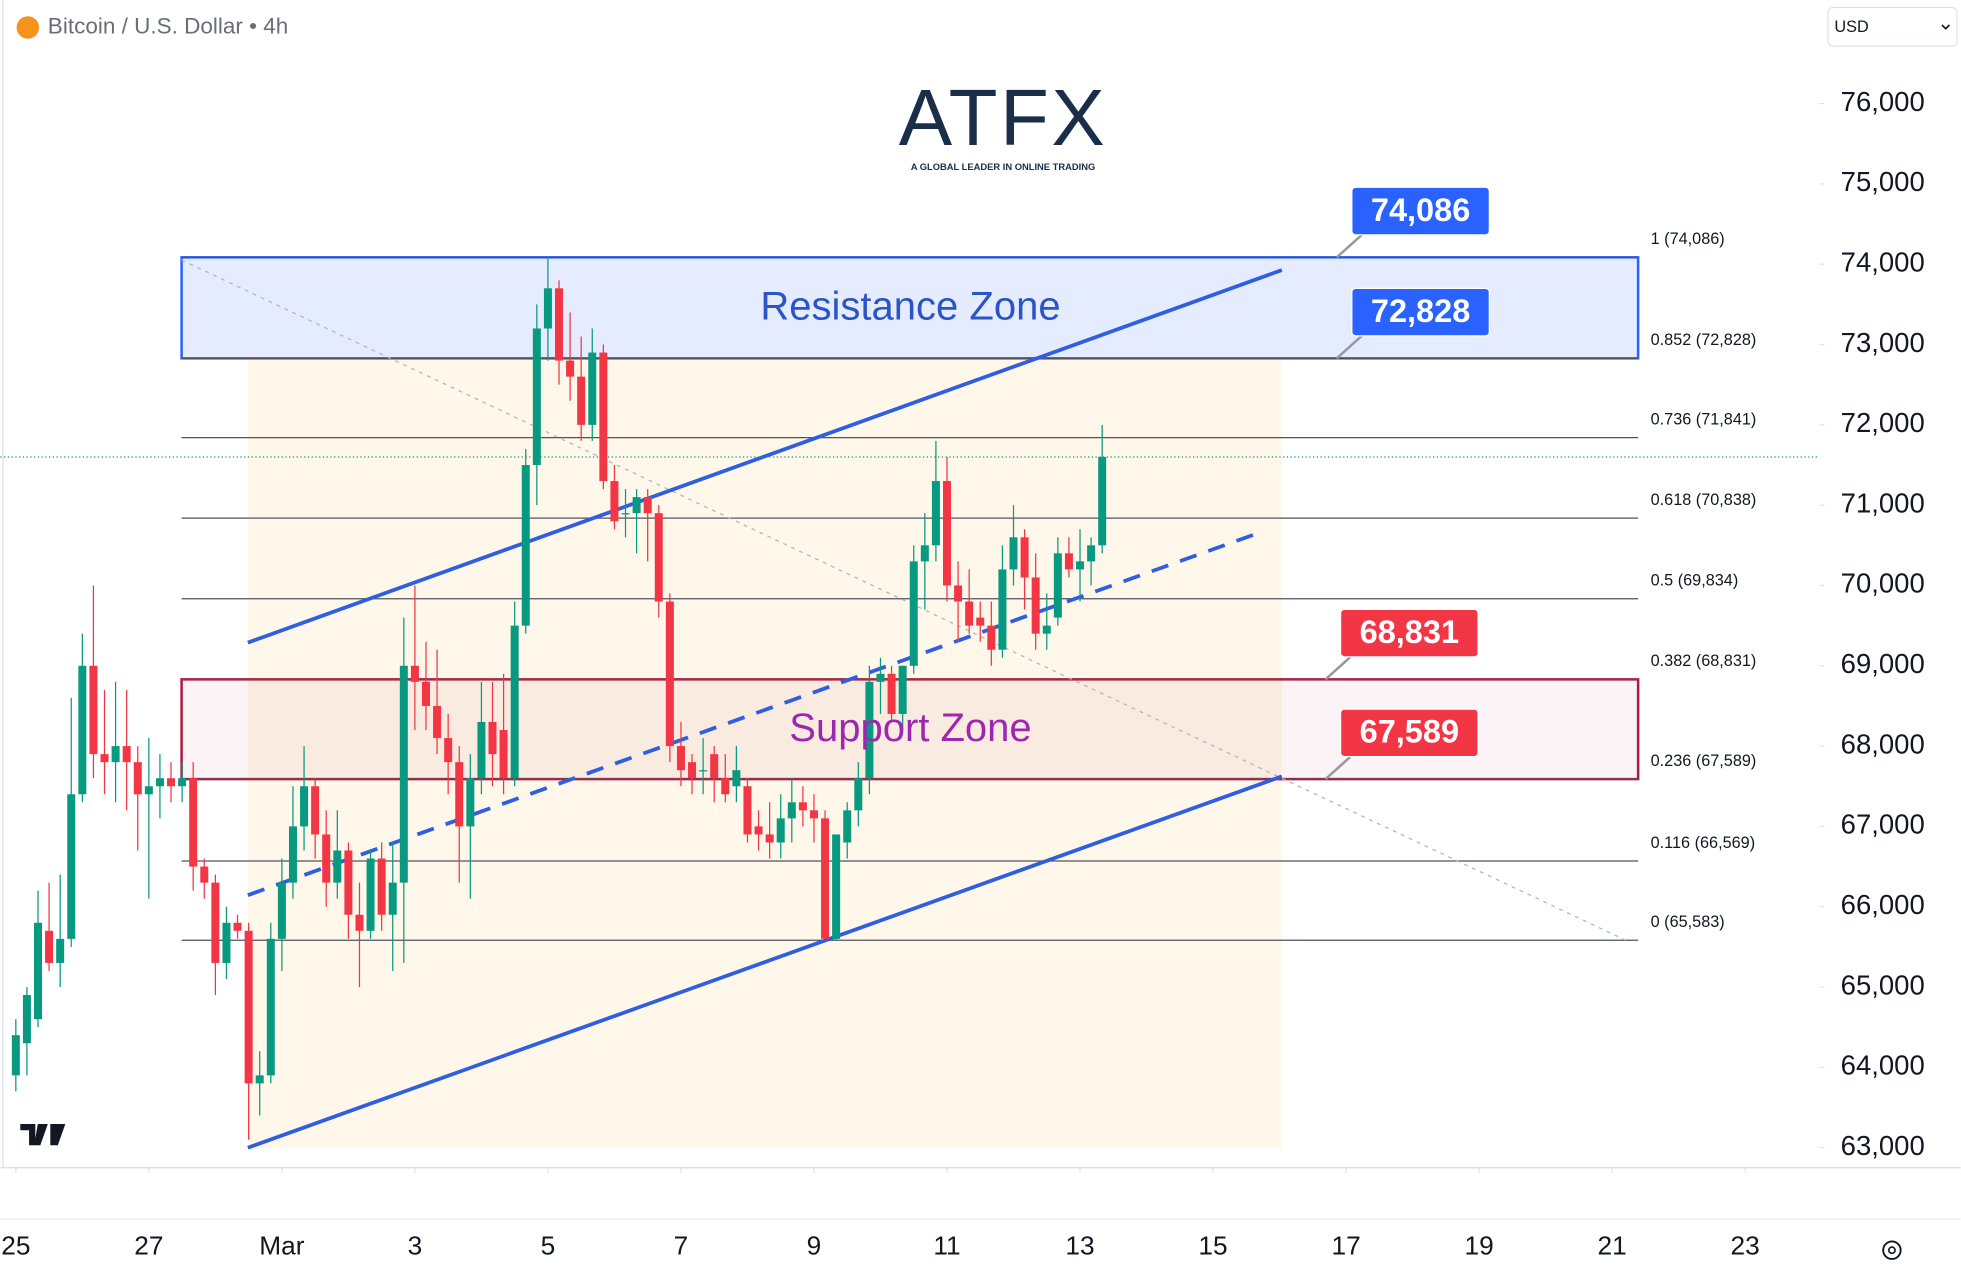 Image resolution: width=1961 pixels, height=1284 pixels. What do you see at coordinates (681, 1246) in the screenshot?
I see `x-tick-label: 7` at bounding box center [681, 1246].